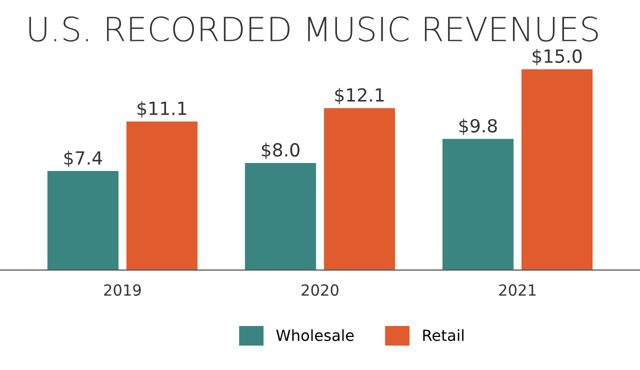 This screenshot has width=640, height=370. What do you see at coordinates (443, 335) in the screenshot?
I see `legend-label: Retail` at bounding box center [443, 335].